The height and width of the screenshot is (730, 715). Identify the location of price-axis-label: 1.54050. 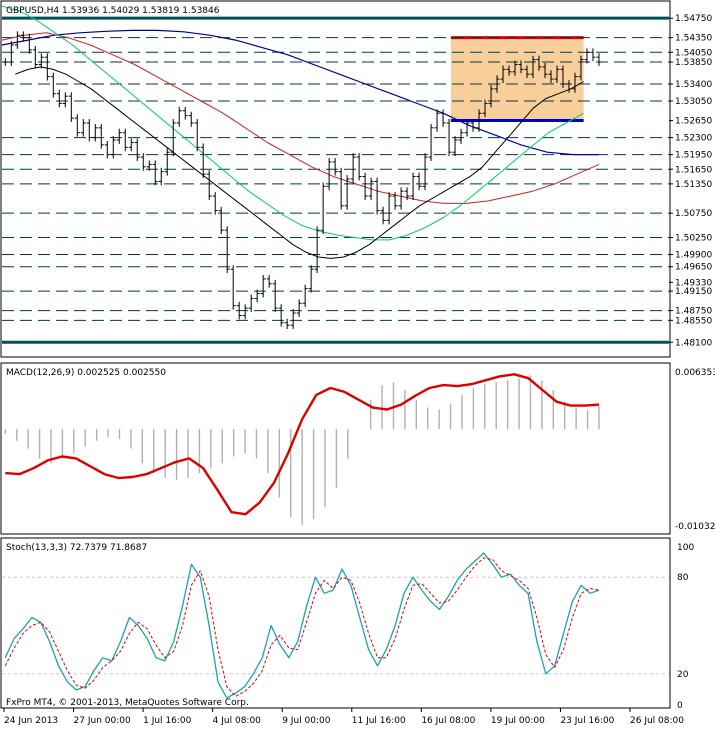
(693, 53).